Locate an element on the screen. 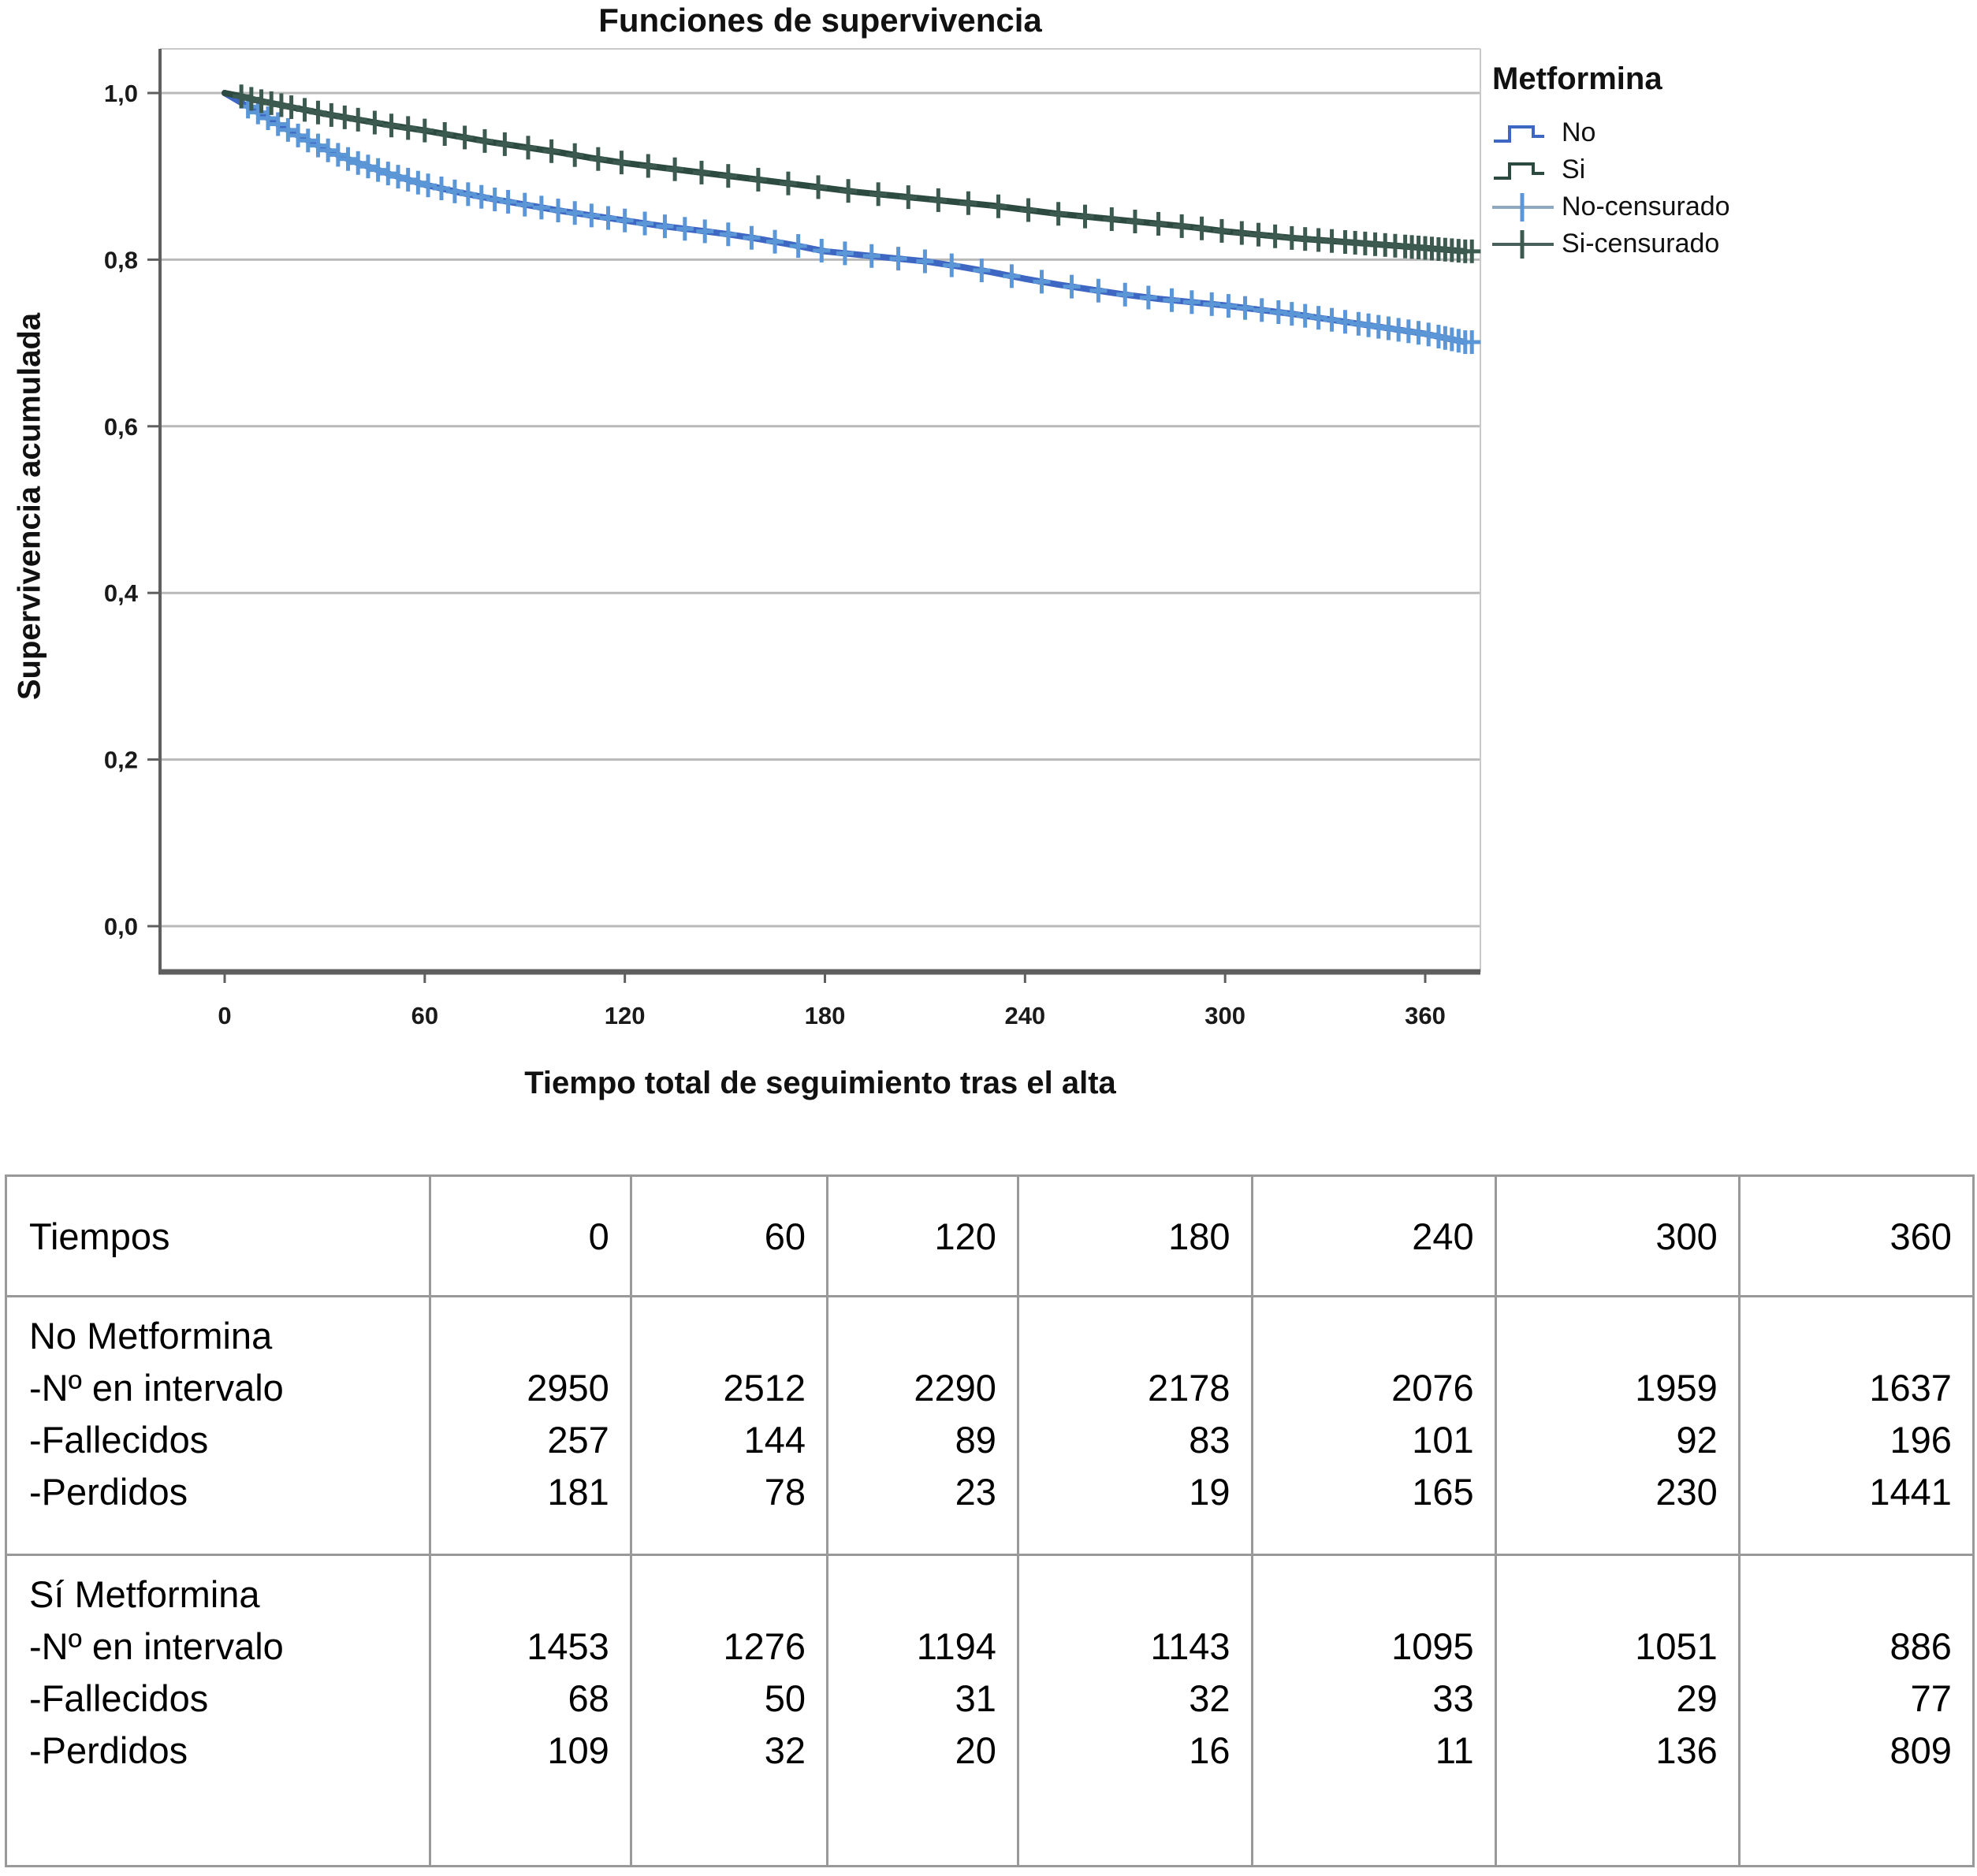  header-time-value: 240 is located at coordinates (1375, 1237).